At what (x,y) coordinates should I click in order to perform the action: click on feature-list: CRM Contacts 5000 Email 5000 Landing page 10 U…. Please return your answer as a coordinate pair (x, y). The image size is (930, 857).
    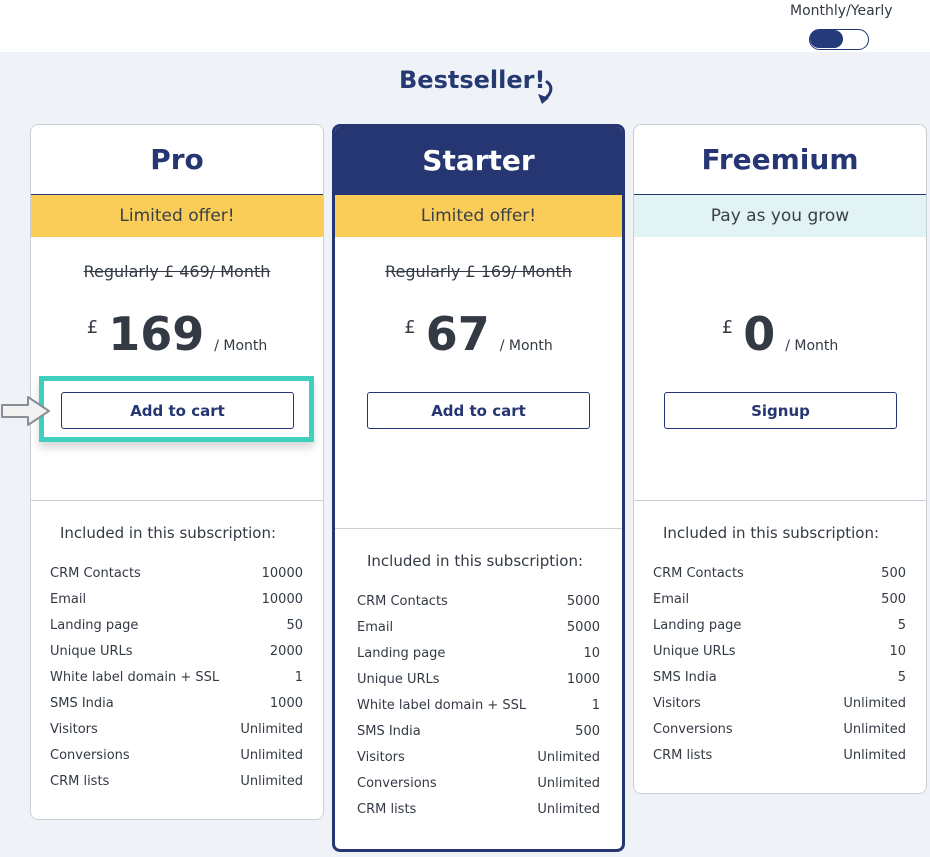
    Looking at the image, I should click on (478, 711).